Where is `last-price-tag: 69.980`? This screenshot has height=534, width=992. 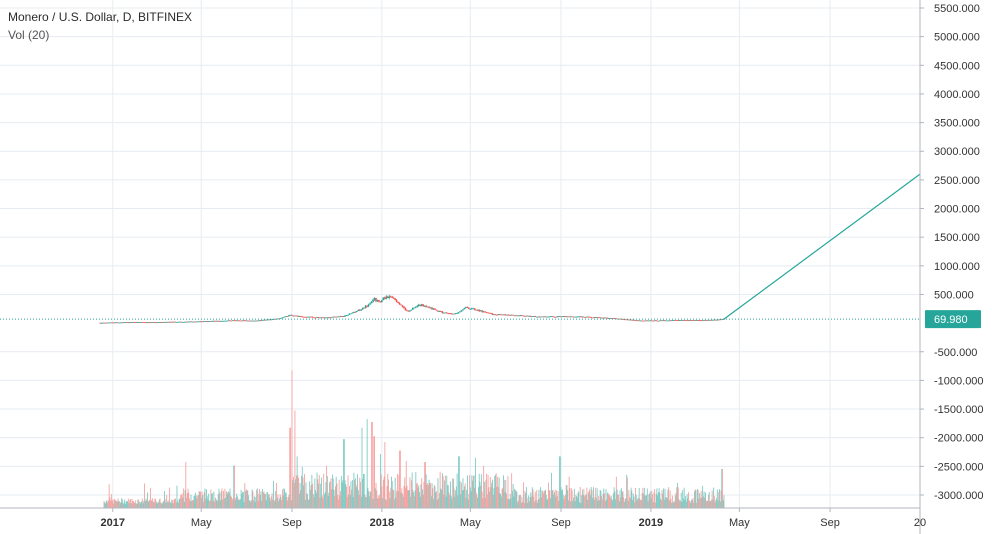 last-price-tag: 69.980 is located at coordinates (953, 319).